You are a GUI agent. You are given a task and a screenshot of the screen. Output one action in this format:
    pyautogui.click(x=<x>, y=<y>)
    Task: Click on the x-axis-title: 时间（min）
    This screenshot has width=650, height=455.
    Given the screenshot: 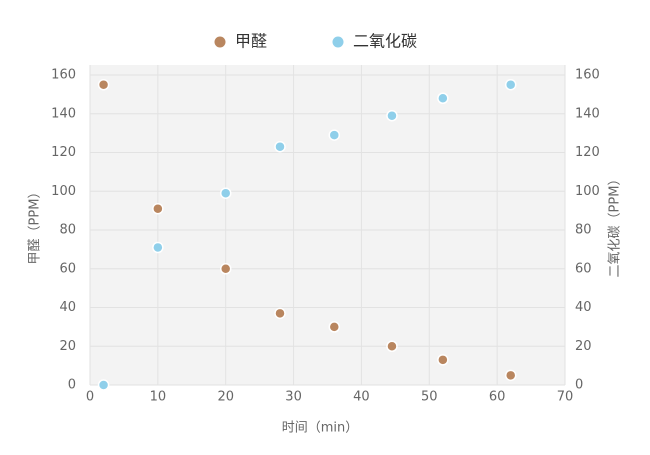 What is the action you would take?
    pyautogui.click(x=320, y=428)
    